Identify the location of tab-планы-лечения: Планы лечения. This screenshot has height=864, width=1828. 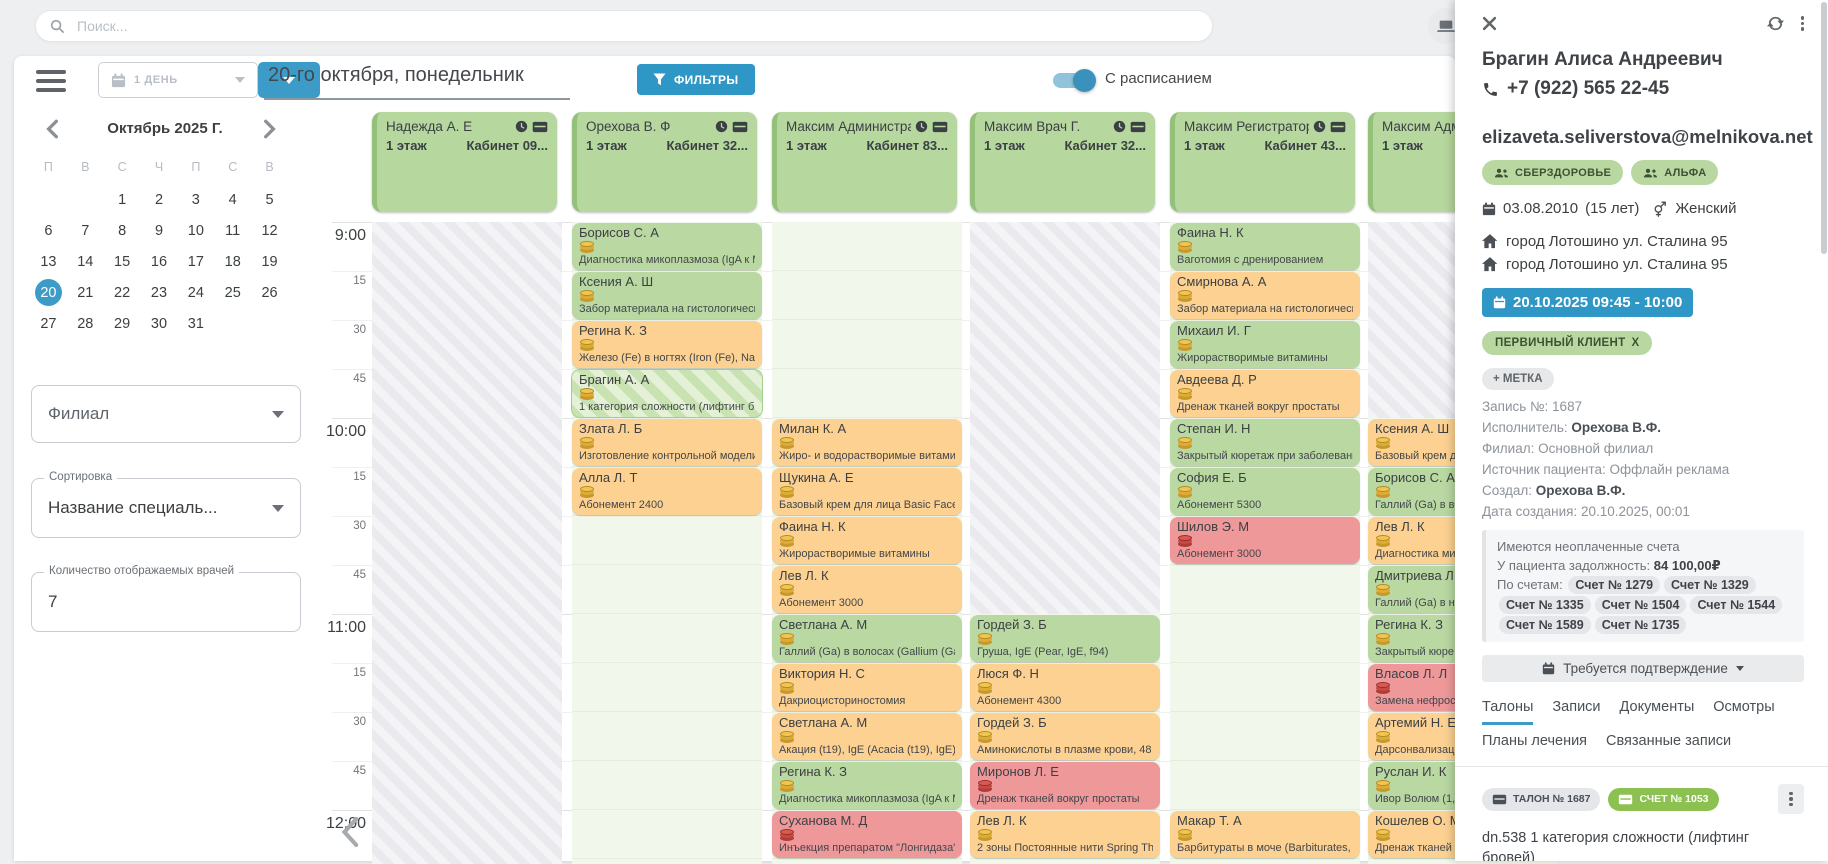
(1535, 741).